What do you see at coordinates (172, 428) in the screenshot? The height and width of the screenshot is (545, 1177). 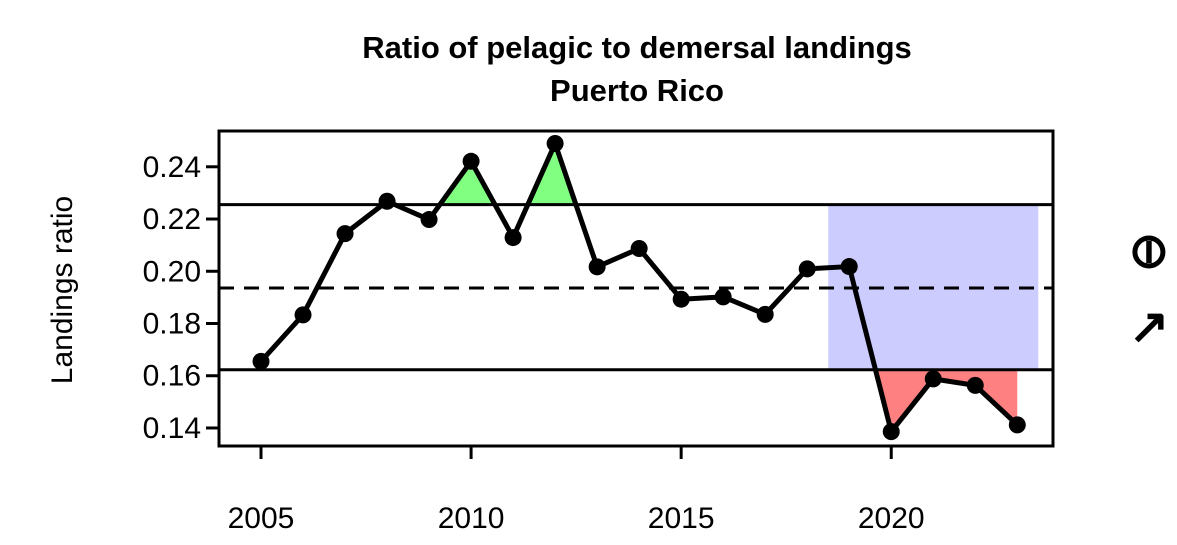 I see `y-tick-label: 0.14` at bounding box center [172, 428].